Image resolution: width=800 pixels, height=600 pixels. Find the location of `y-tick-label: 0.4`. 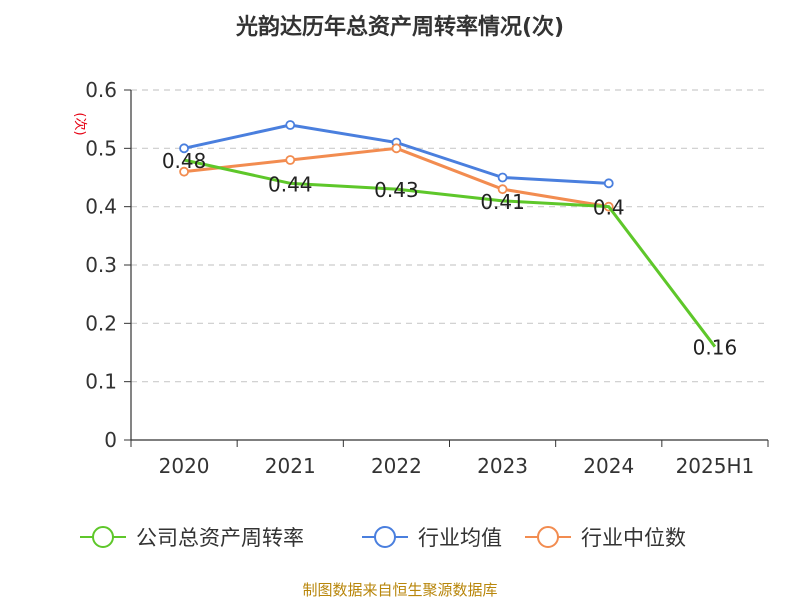

y-tick-label: 0.4 is located at coordinates (101, 207).